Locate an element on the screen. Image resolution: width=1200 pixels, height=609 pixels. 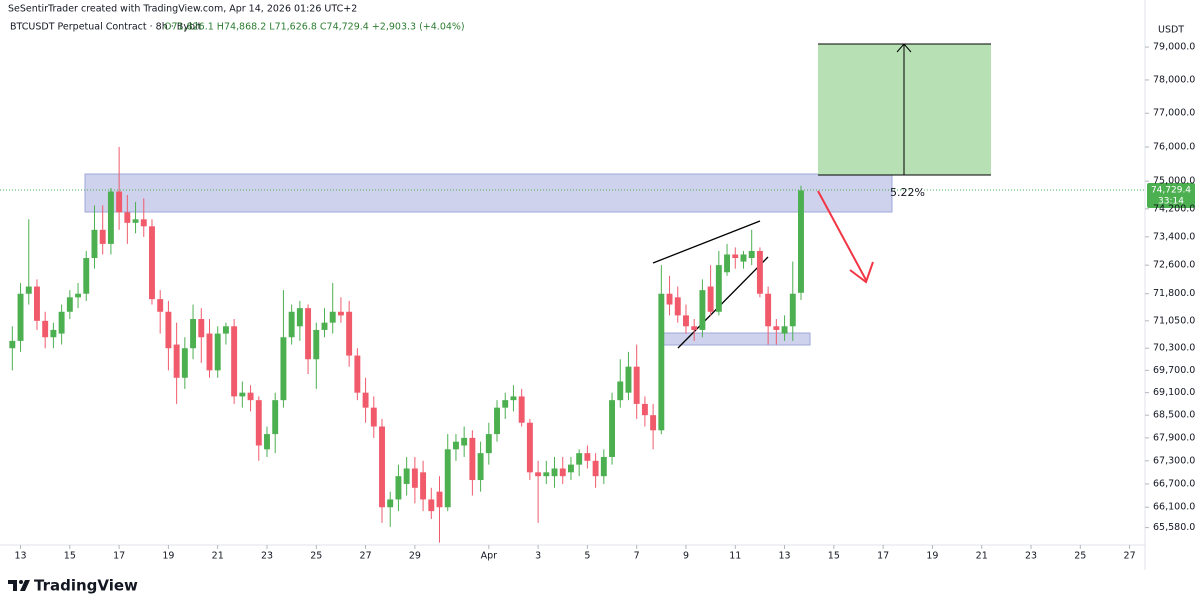
x-tick-label: 25 is located at coordinates (316, 556).